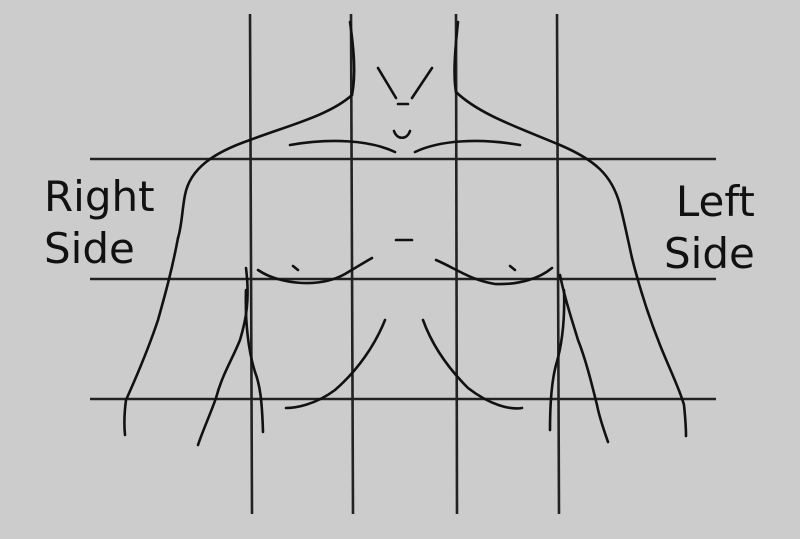  I want to click on right-rib-line, so click(335, 364).